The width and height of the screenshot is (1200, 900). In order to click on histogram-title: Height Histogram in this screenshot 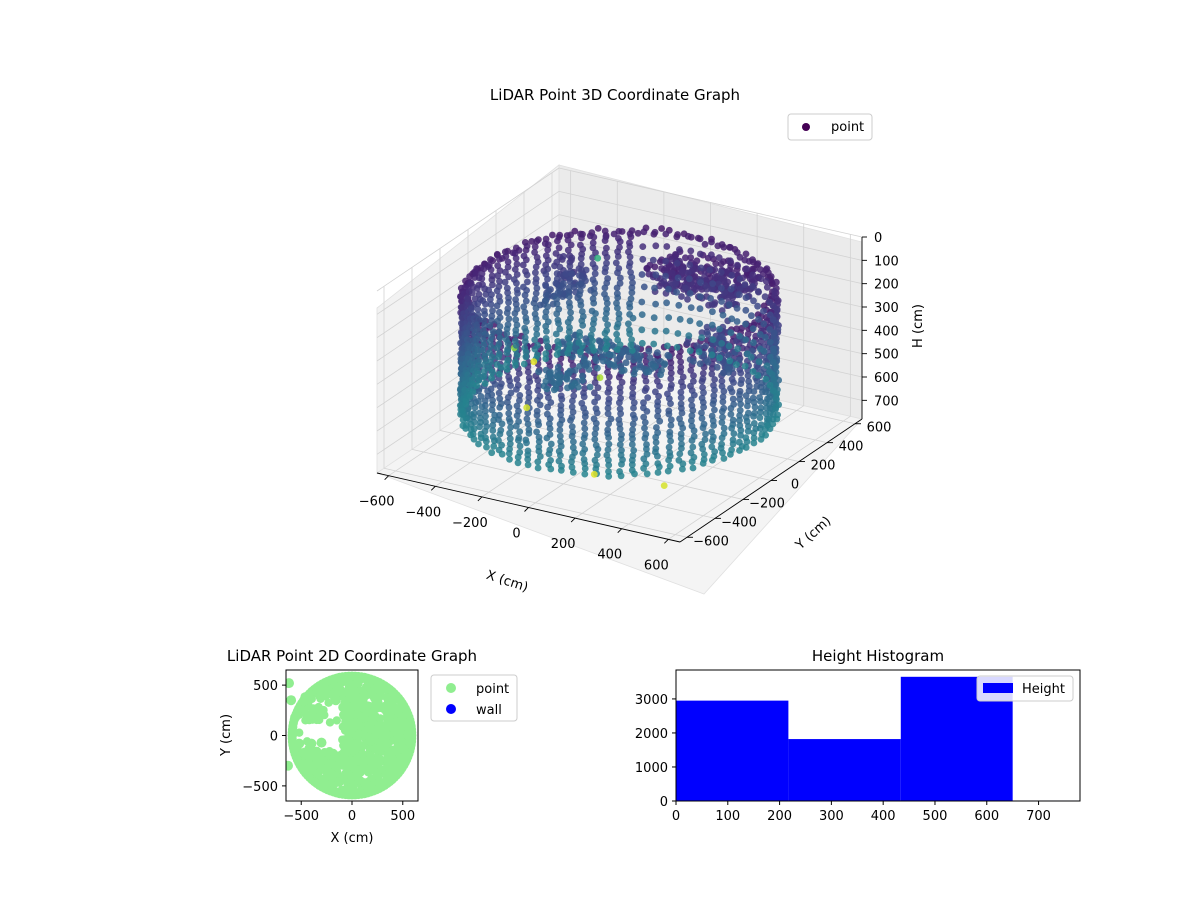, I will do `click(878, 656)`.